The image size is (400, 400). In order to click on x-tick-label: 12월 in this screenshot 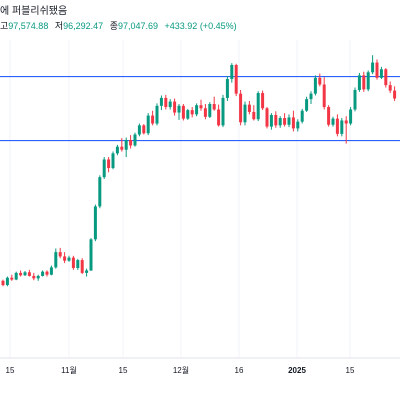, I will do `click(181, 370)`.